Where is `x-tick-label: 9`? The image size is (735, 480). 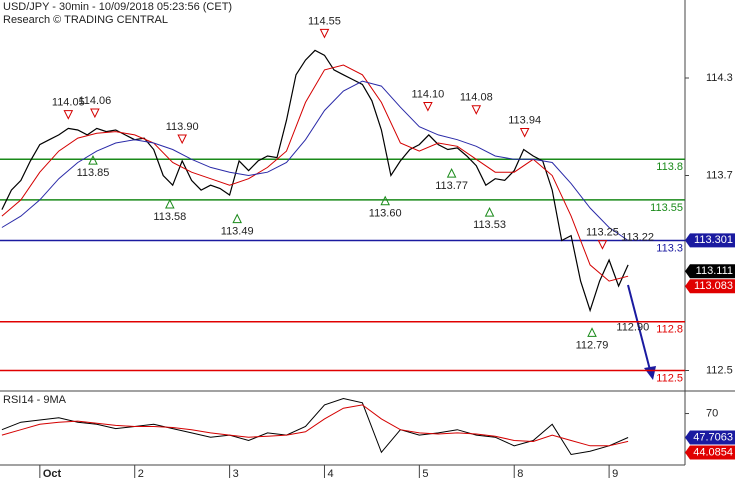 x-tick-label: 9 is located at coordinates (615, 474).